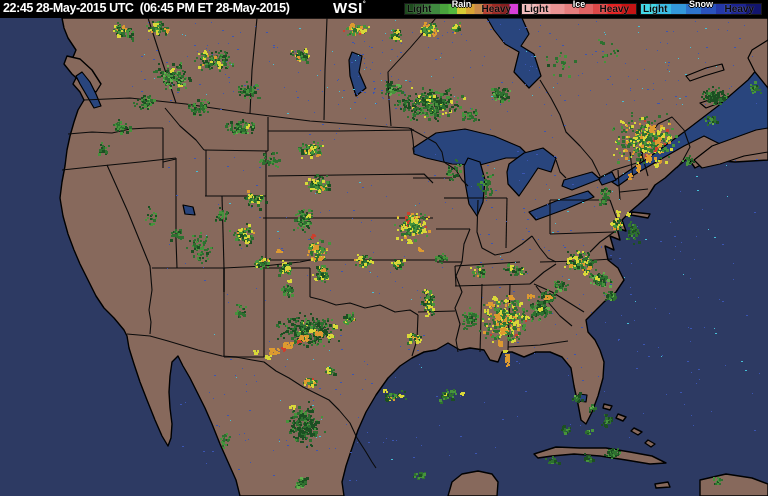 The image size is (768, 496). I want to click on rain-legend: Light Rain Heavy, so click(461, 7).